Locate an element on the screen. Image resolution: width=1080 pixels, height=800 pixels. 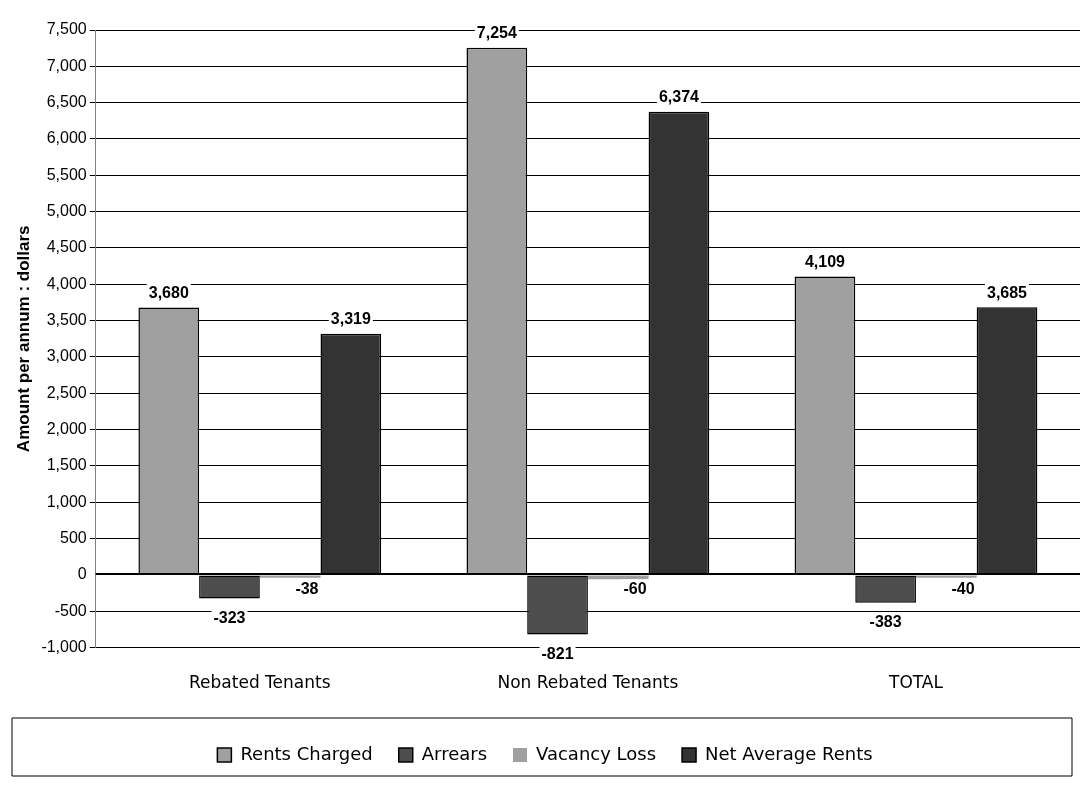
data-label: -38 is located at coordinates (307, 588).